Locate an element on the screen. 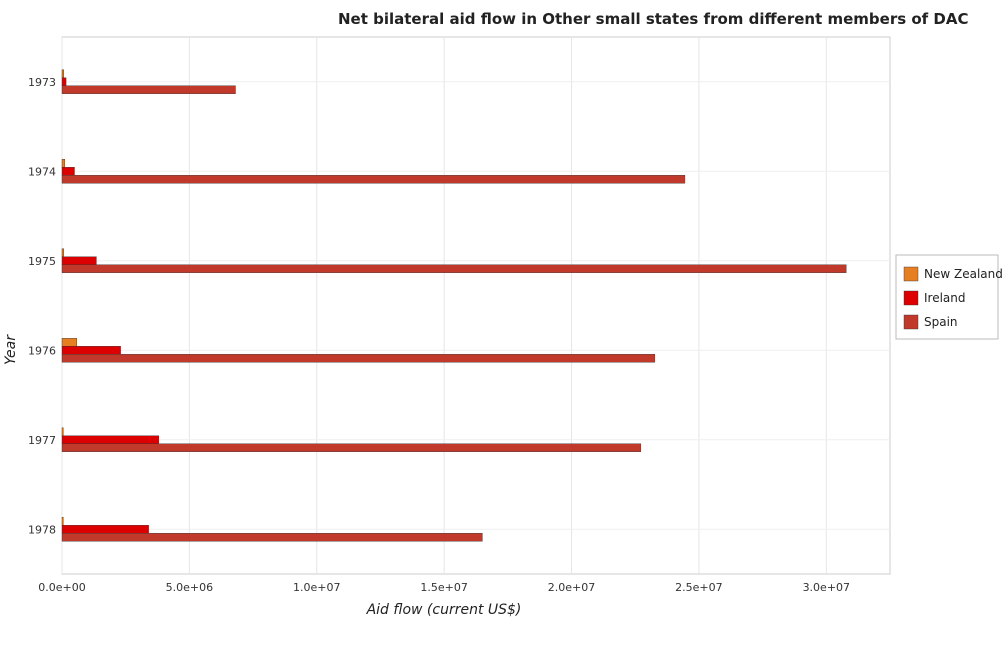  y-tick-label: 1973 is located at coordinates (42, 82).